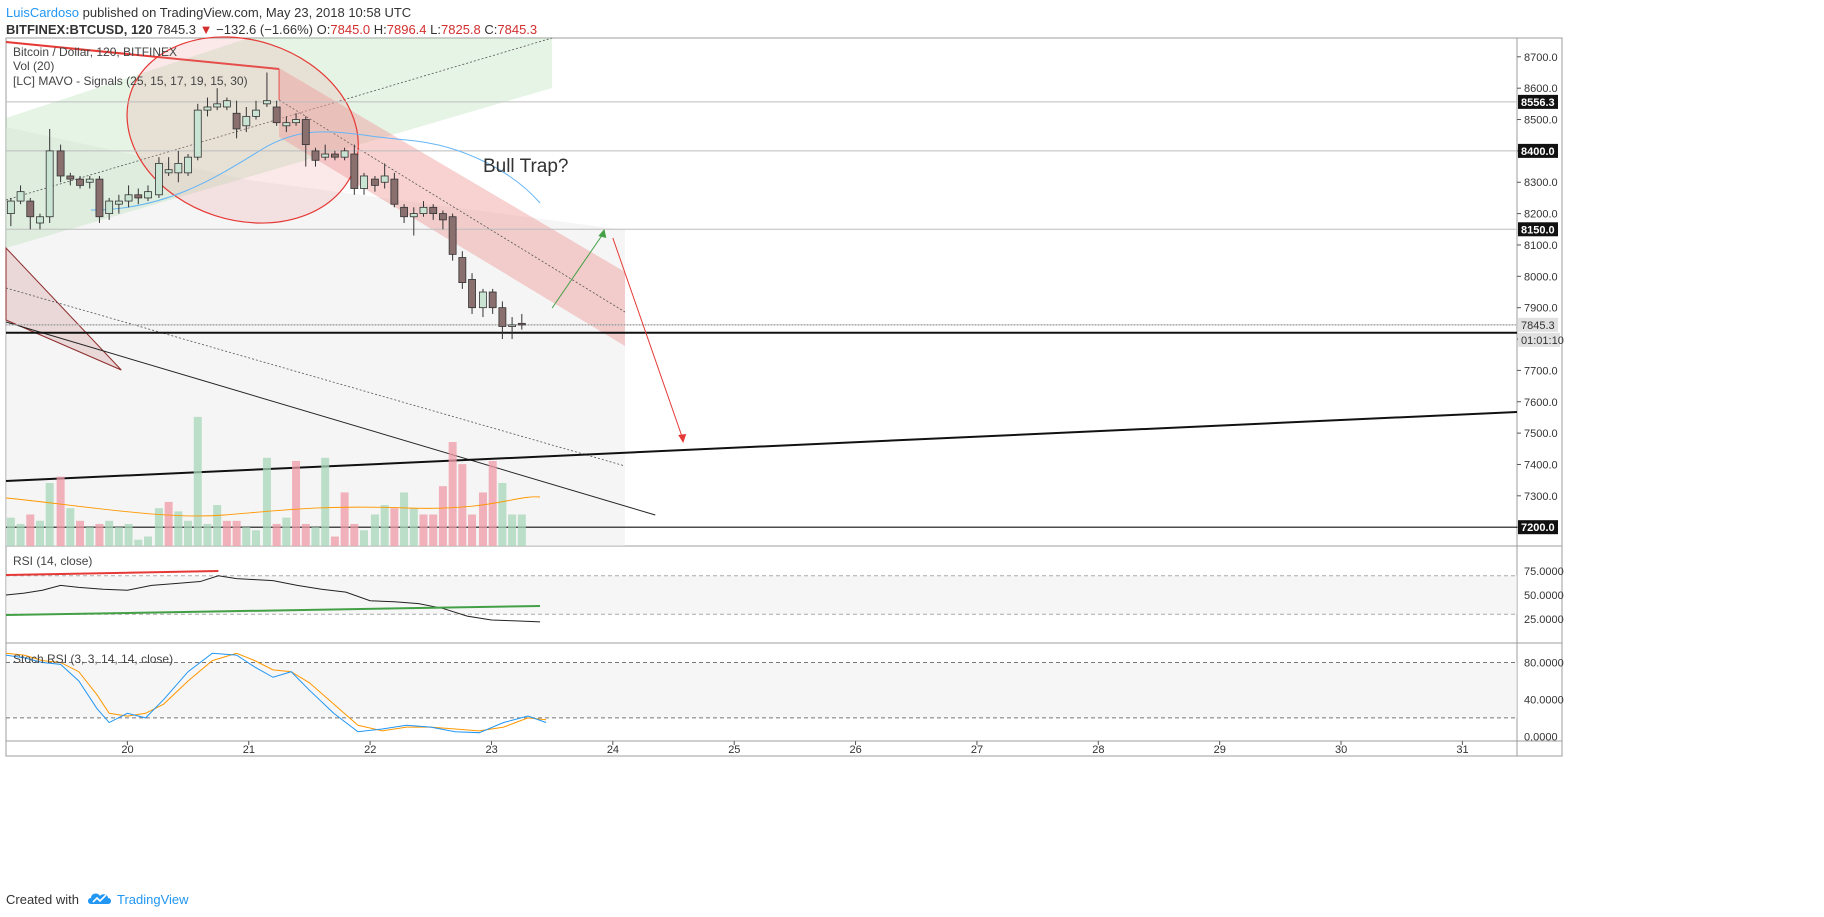 The width and height of the screenshot is (1824, 917). Describe the element at coordinates (1538, 230) in the screenshot. I see `price-label: 8150.0` at that location.